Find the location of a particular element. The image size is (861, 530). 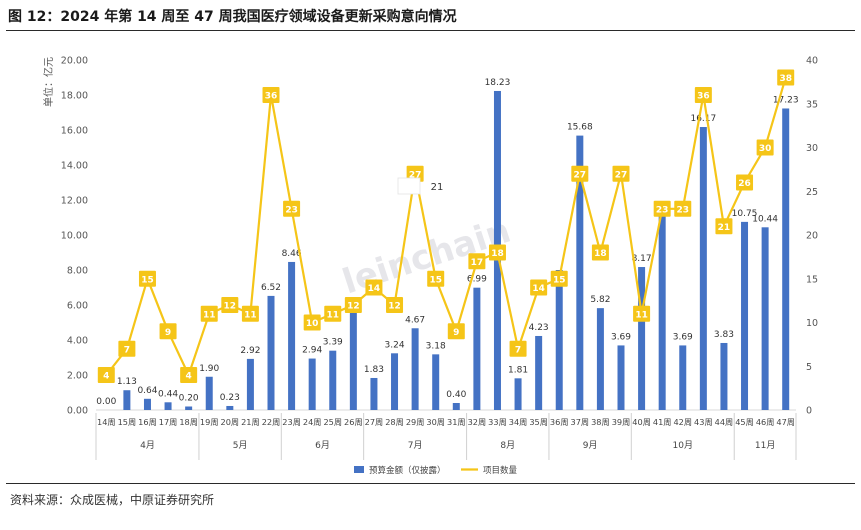

line-value-label: 7 is located at coordinates (127, 350).